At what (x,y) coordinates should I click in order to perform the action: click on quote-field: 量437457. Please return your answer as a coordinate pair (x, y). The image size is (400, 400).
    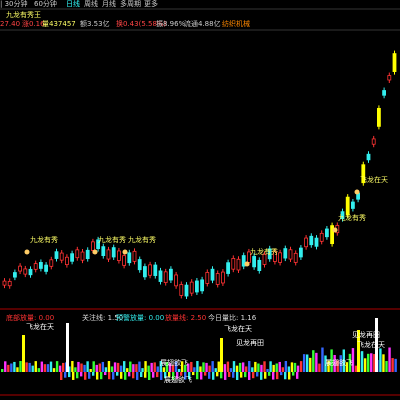
    Looking at the image, I should click on (59, 24).